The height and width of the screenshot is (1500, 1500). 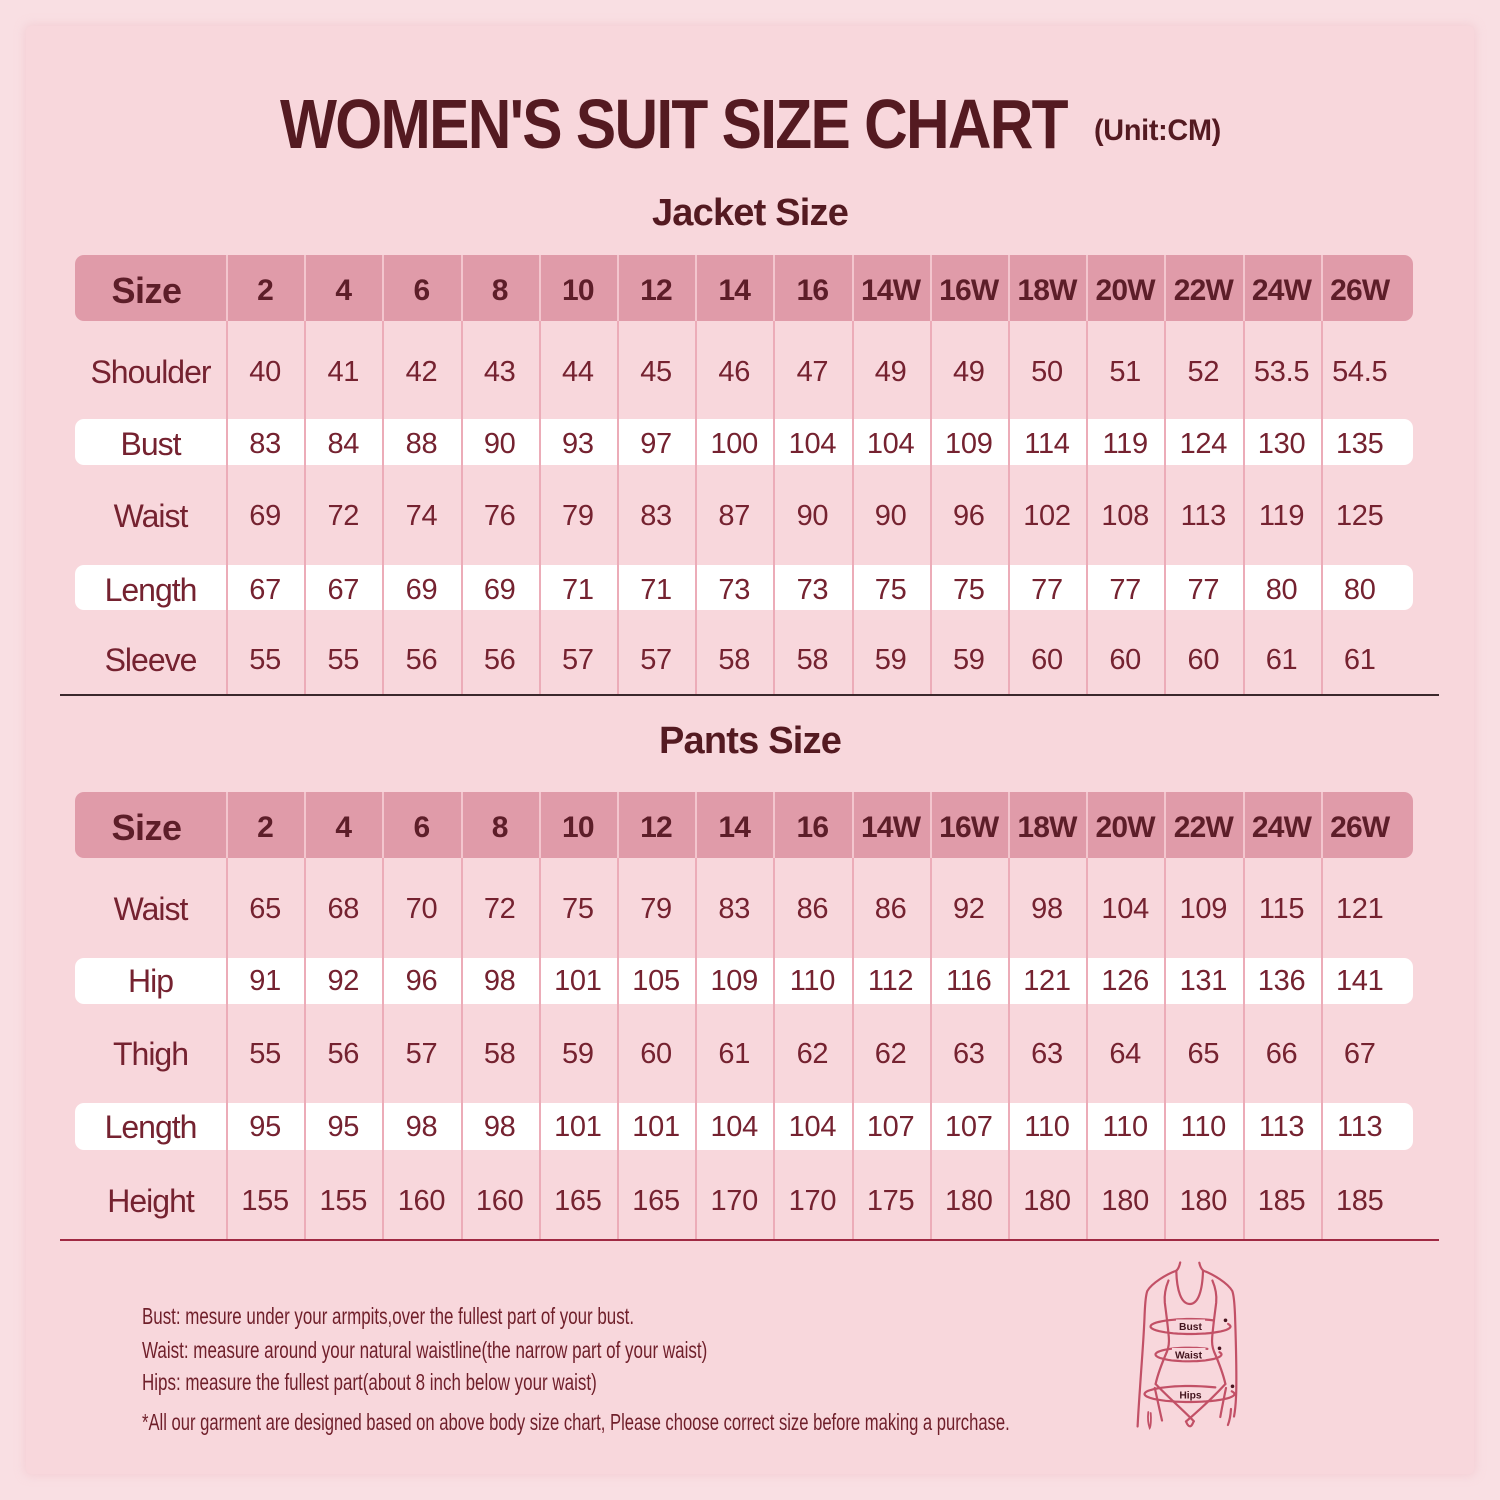 I want to click on svg-text: Bust, so click(x=1190, y=1327).